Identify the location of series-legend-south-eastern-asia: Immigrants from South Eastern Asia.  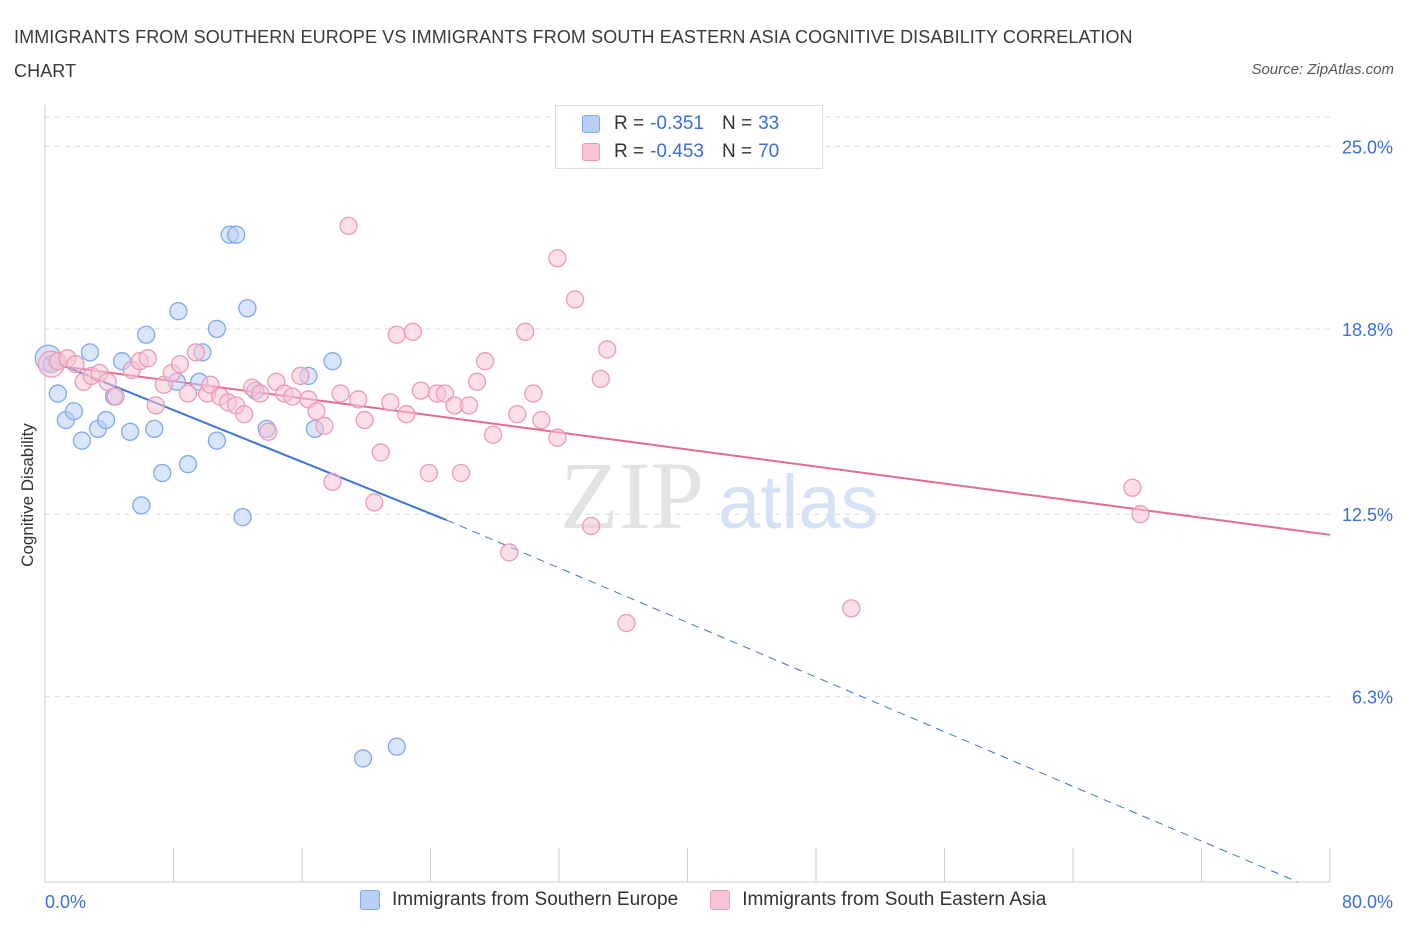
(878, 900).